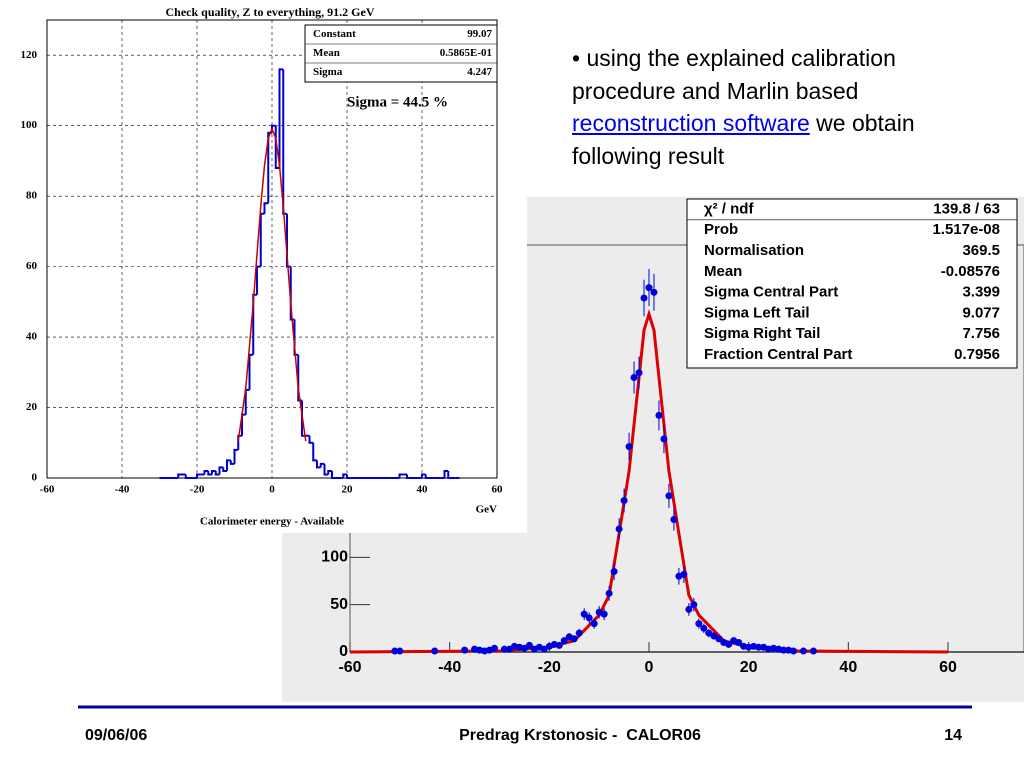  What do you see at coordinates (328, 72) in the screenshot?
I see `stats-label: Sigma` at bounding box center [328, 72].